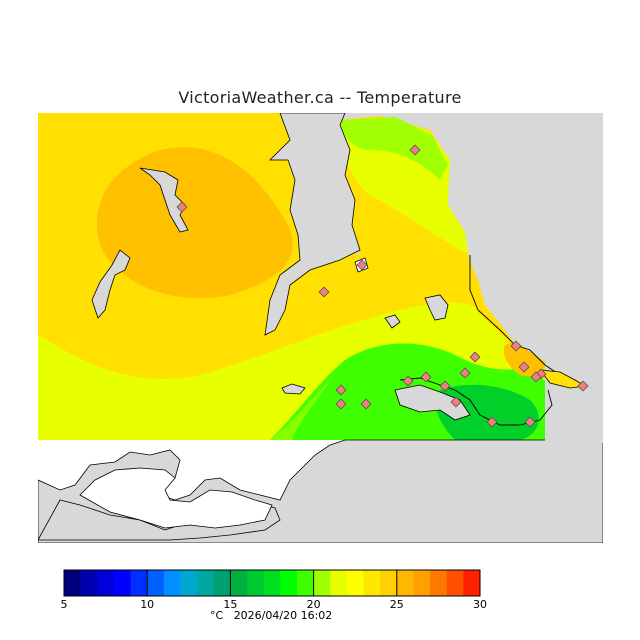 The height and width of the screenshot is (640, 640). I want to click on temp-zone-orange, so click(194, 223).